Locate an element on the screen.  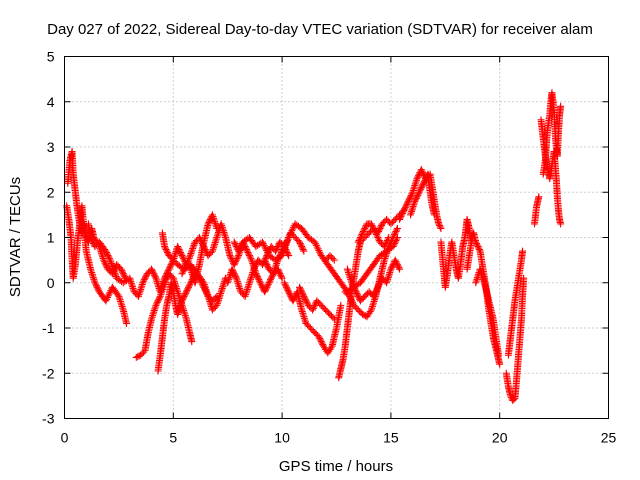
x-tick-label: 5 is located at coordinates (173, 438).